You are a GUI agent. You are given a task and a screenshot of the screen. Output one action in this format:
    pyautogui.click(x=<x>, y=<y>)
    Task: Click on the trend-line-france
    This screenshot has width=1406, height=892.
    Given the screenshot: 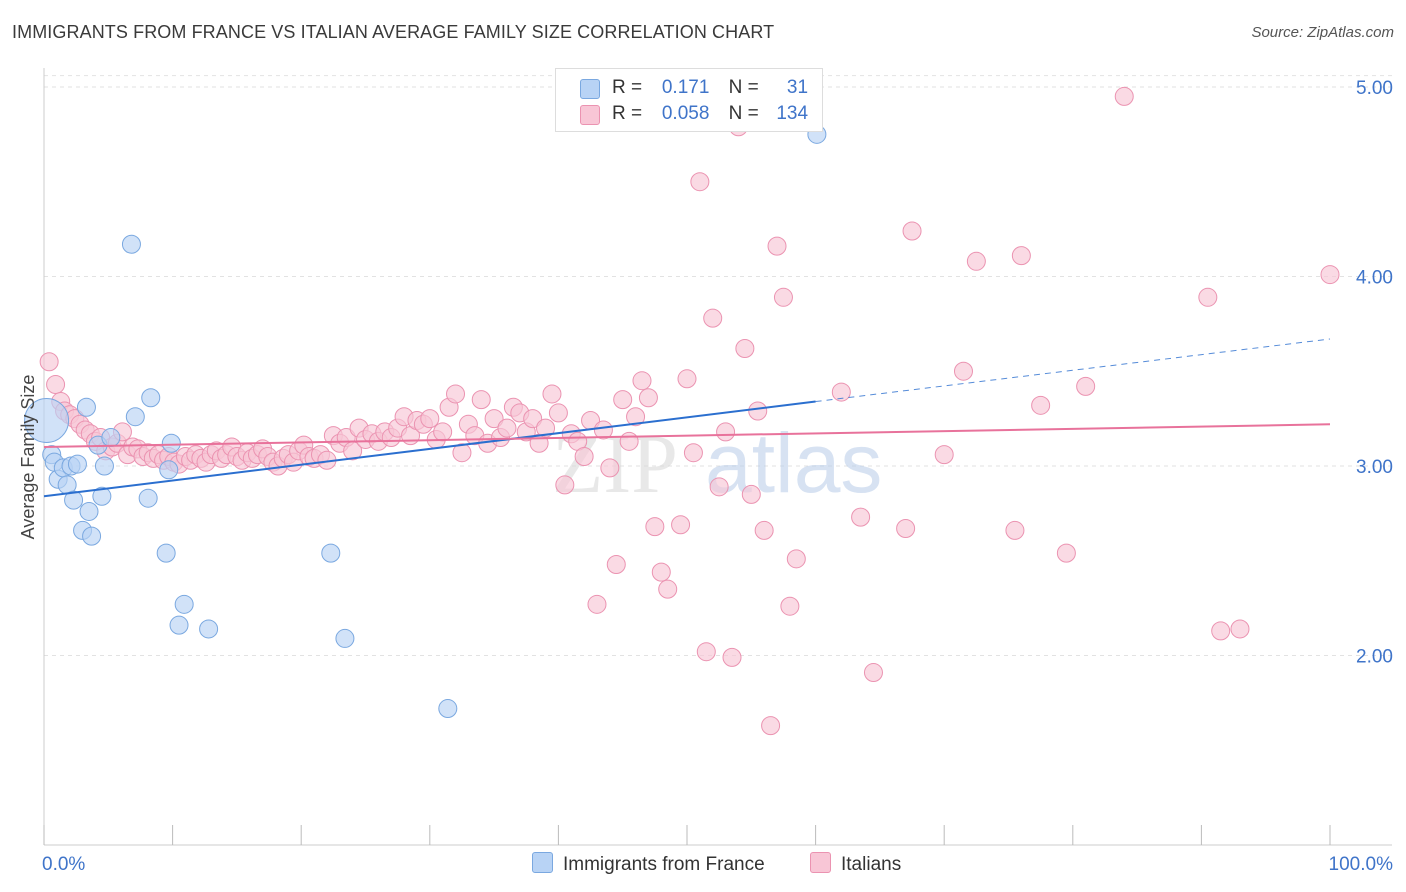 What is the action you would take?
    pyautogui.click(x=429, y=449)
    